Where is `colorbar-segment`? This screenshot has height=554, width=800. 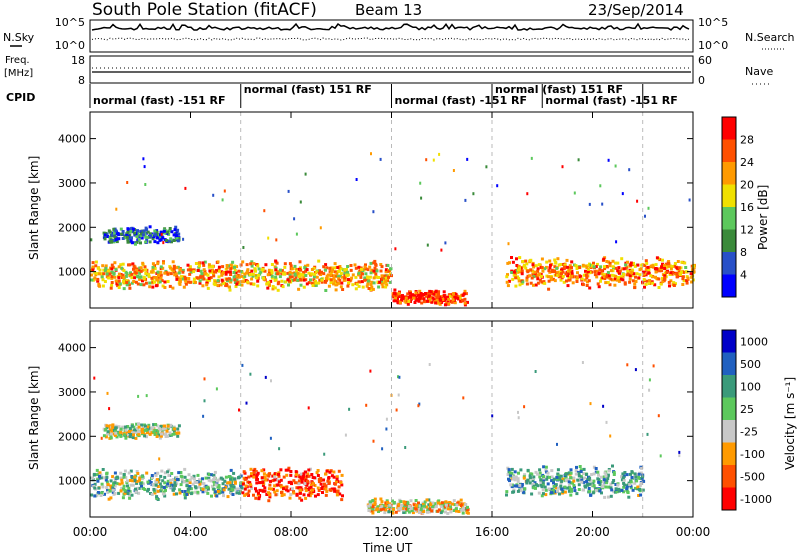 colorbar-segment is located at coordinates (729, 498).